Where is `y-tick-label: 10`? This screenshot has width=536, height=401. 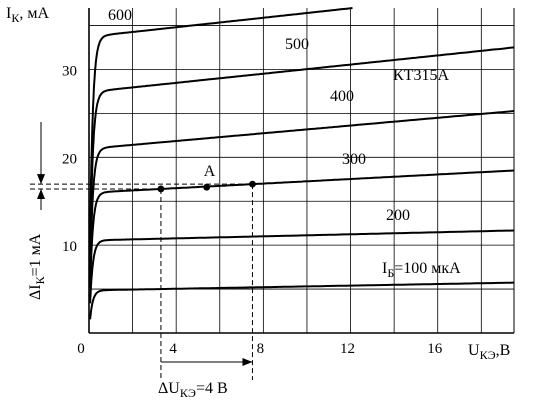 y-tick-label: 10 is located at coordinates (69, 247).